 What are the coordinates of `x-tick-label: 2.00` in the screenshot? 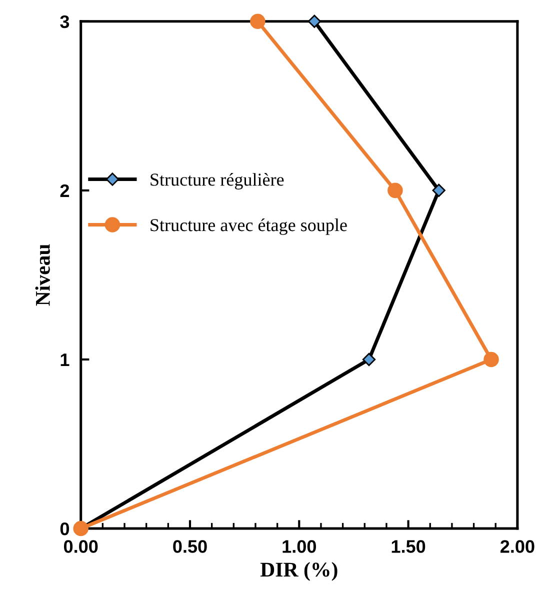 It's located at (517, 546).